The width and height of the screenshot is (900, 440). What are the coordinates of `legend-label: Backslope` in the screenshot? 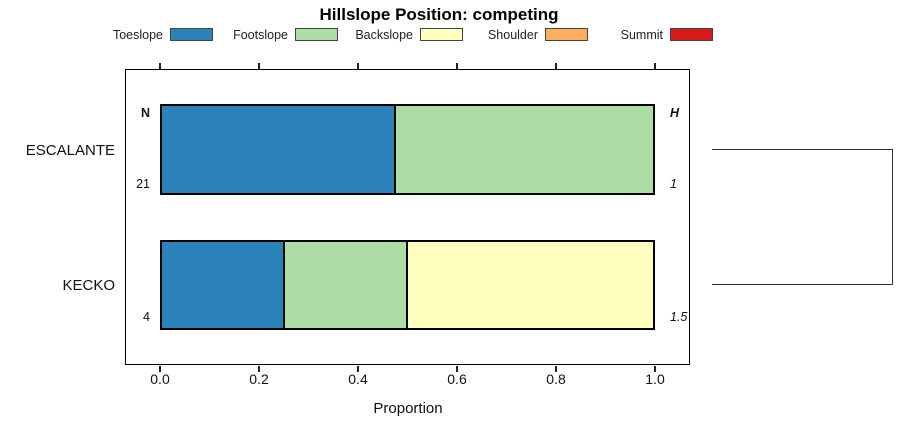 It's located at (384, 34).